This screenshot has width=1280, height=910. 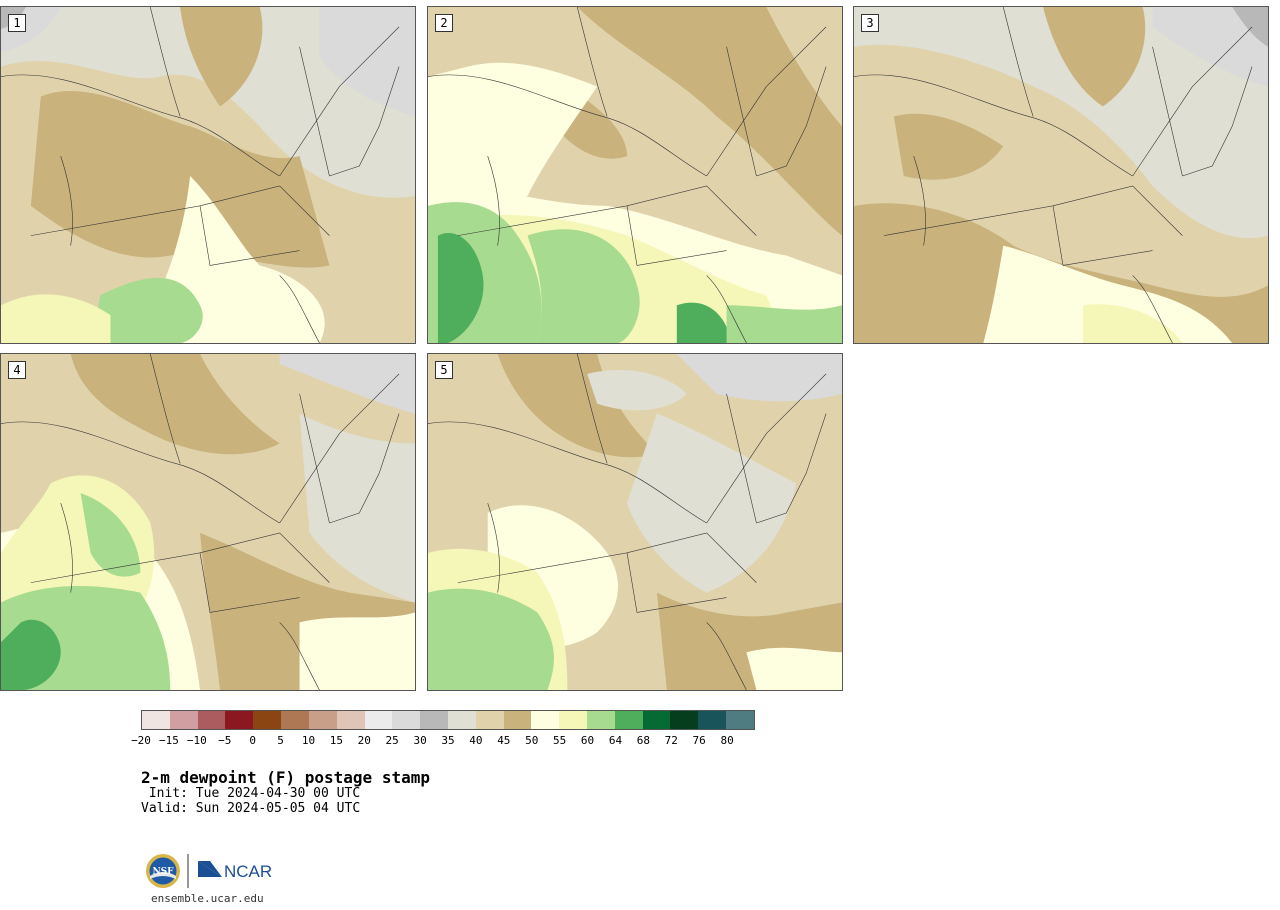 I want to click on stamp-member-2: 2, so click(x=635, y=175).